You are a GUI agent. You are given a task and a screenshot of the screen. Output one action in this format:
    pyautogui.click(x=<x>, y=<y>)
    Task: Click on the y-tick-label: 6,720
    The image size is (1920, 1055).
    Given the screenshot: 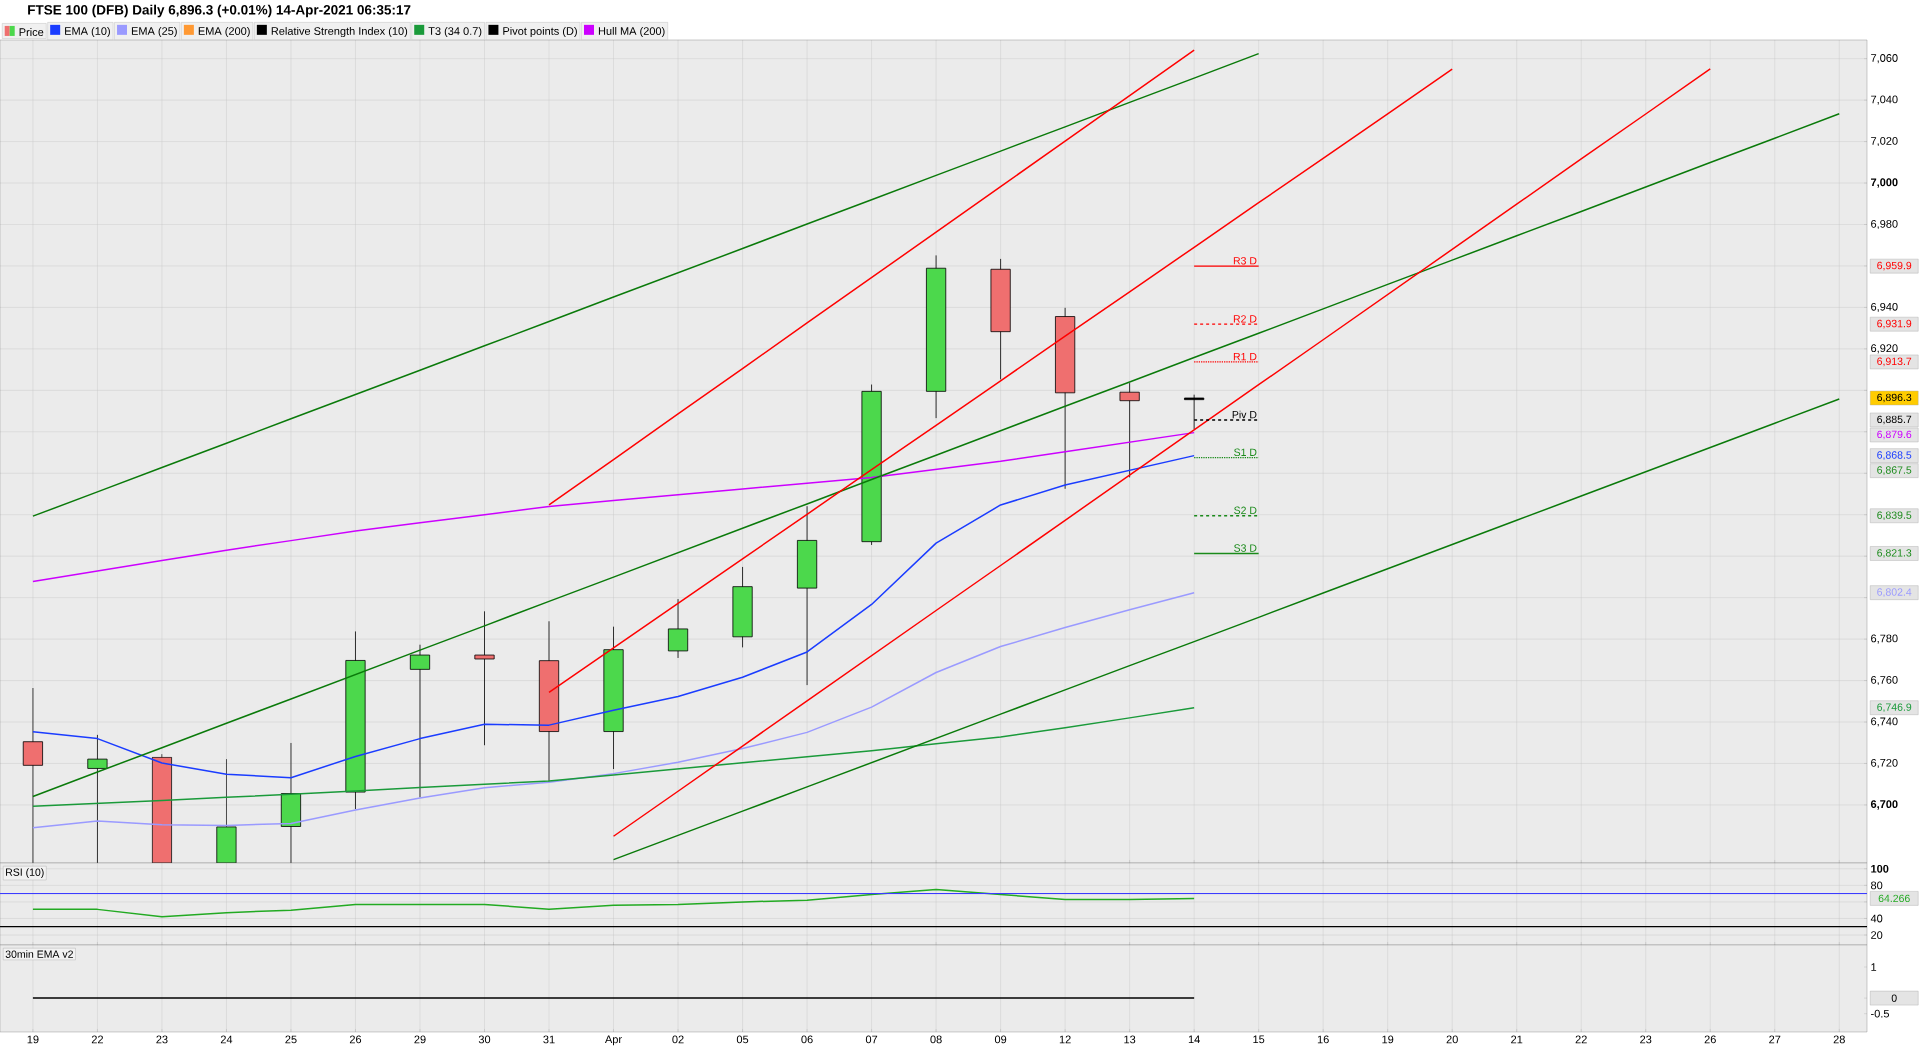 What is the action you would take?
    pyautogui.click(x=1884, y=763)
    